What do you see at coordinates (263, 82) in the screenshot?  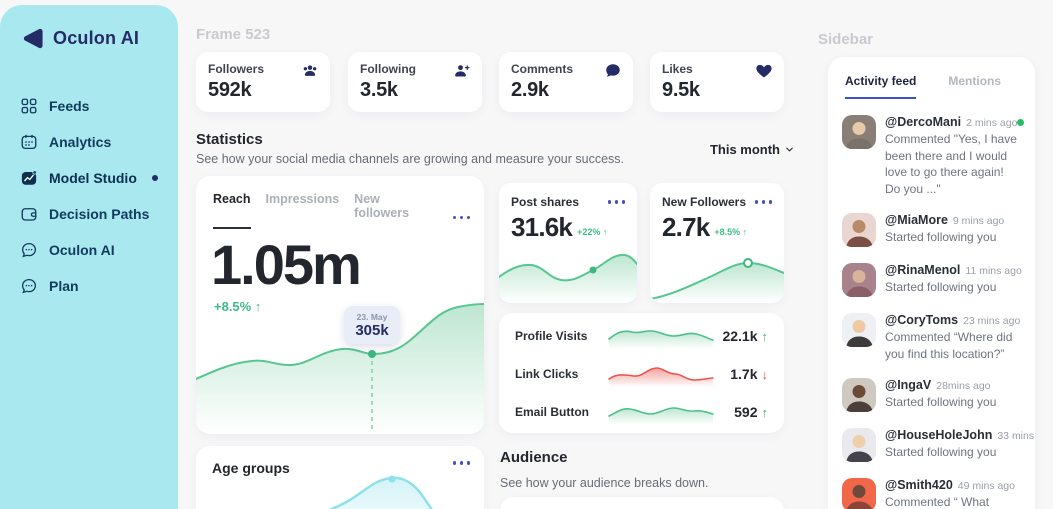 I see `stat-card: Followers 592k` at bounding box center [263, 82].